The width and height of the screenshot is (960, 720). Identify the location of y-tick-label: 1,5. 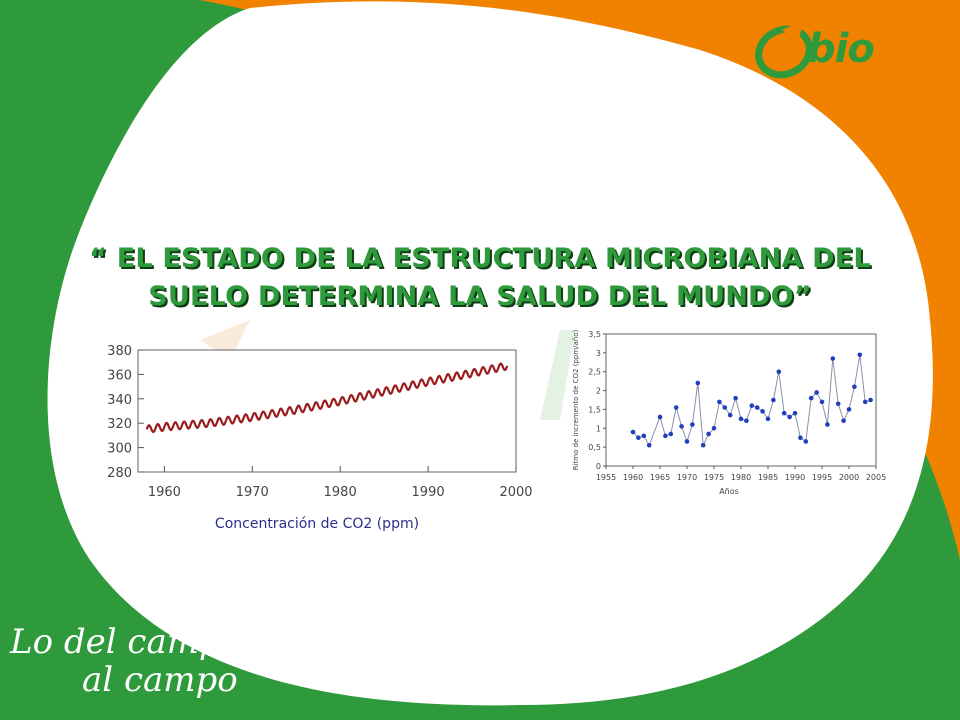
(594, 409).